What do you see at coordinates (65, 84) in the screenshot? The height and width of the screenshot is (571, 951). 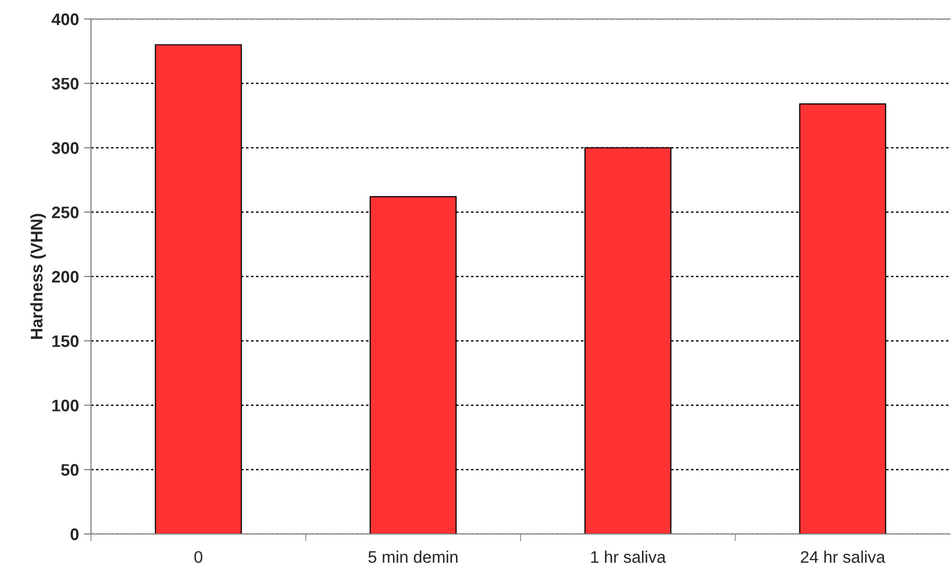 I see `y-tick-label: 350` at bounding box center [65, 84].